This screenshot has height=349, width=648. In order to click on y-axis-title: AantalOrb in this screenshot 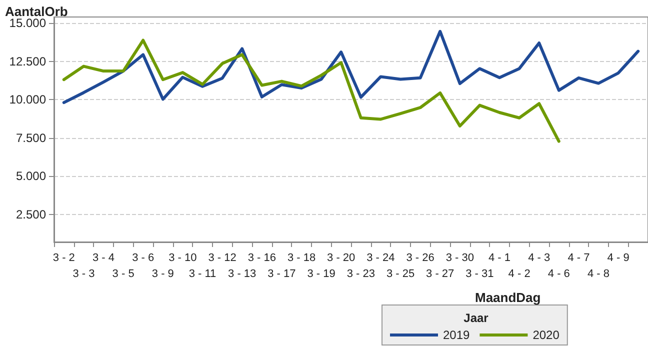, I will do `click(36, 11)`.